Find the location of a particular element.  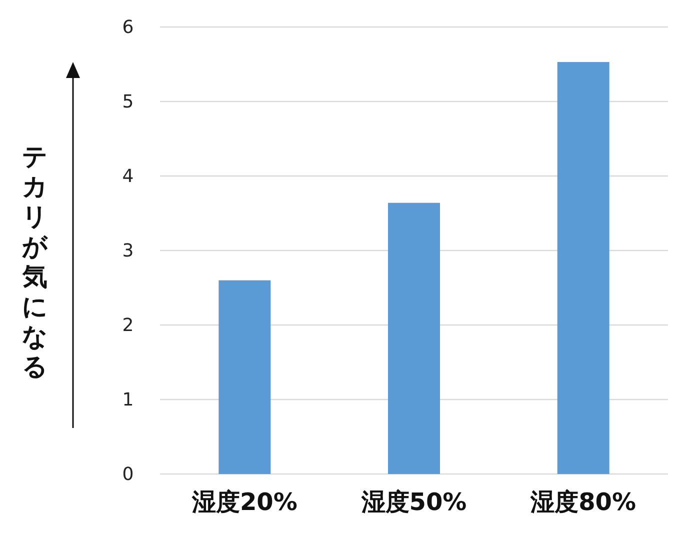

x-tick-label: 湿度80% is located at coordinates (583, 502).